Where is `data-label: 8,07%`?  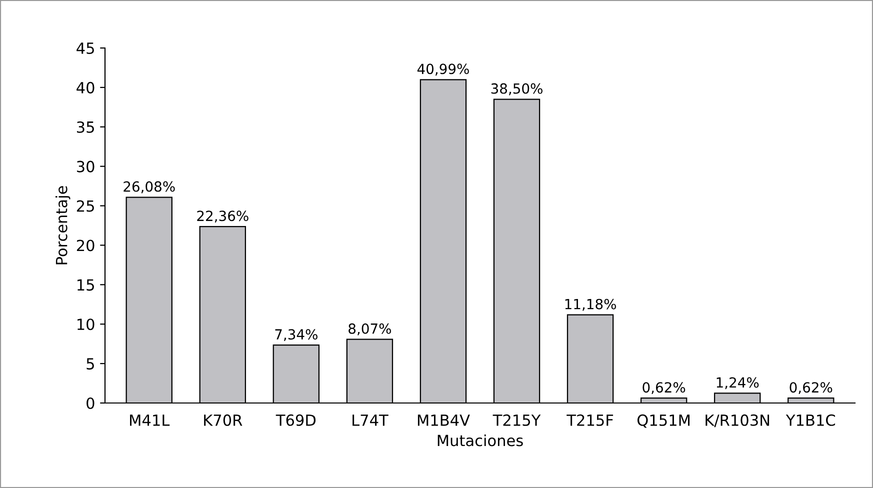
data-label: 8,07% is located at coordinates (369, 329).